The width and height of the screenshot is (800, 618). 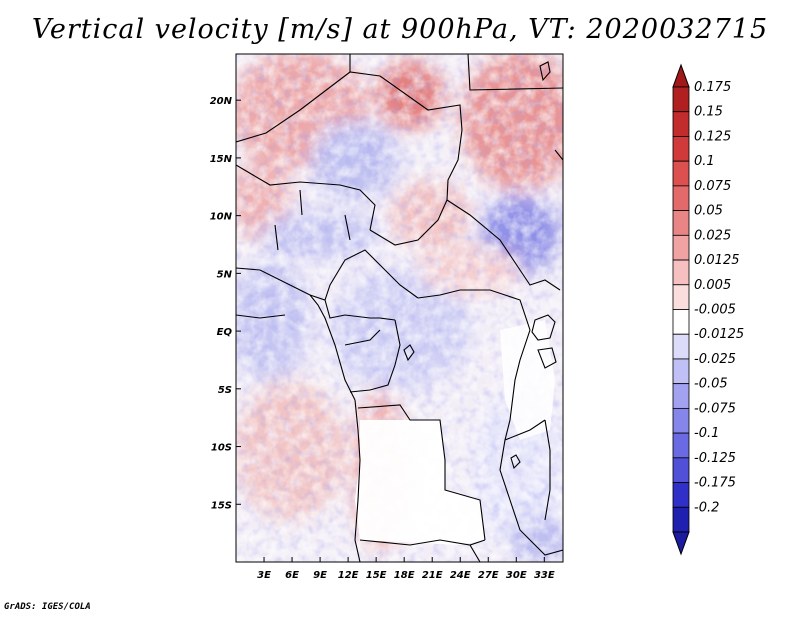 I want to click on colorbar-label: -0.05, so click(x=711, y=384).